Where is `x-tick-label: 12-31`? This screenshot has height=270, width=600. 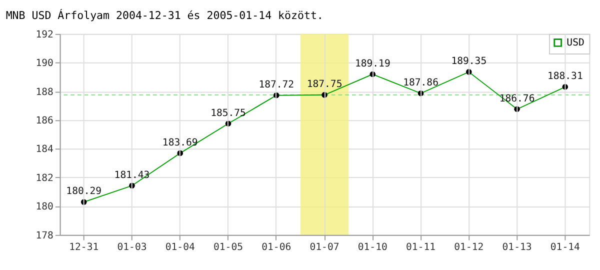 x-tick-label: 12-31 is located at coordinates (84, 248).